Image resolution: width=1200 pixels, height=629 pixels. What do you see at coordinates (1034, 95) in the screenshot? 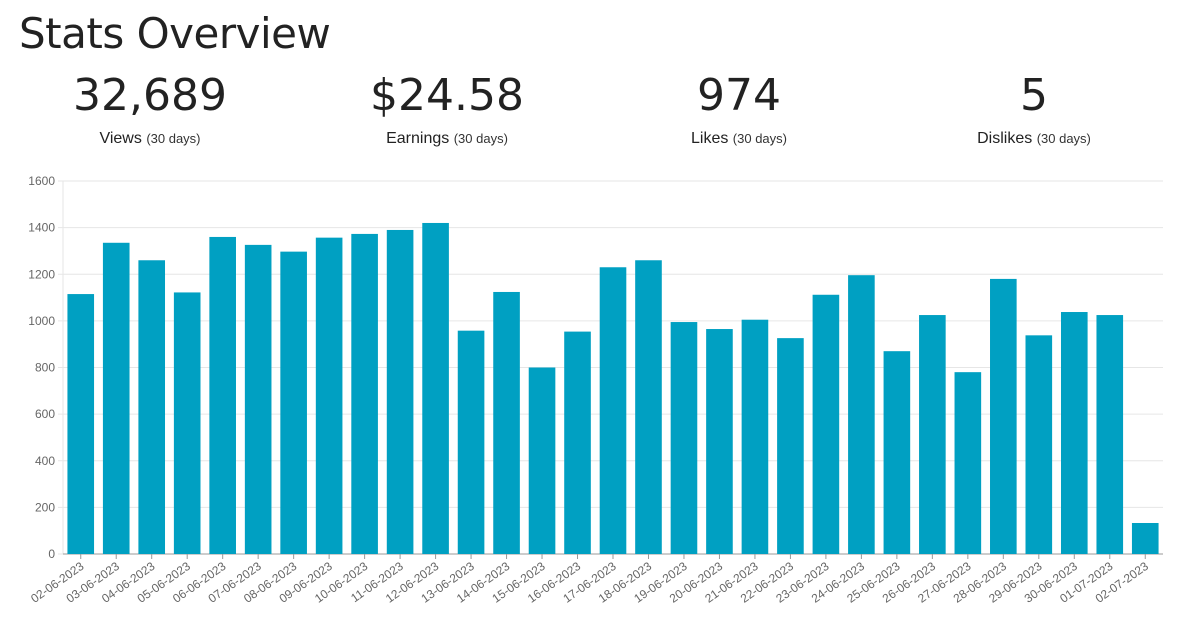
I see `dislikes-value: 5` at bounding box center [1034, 95].